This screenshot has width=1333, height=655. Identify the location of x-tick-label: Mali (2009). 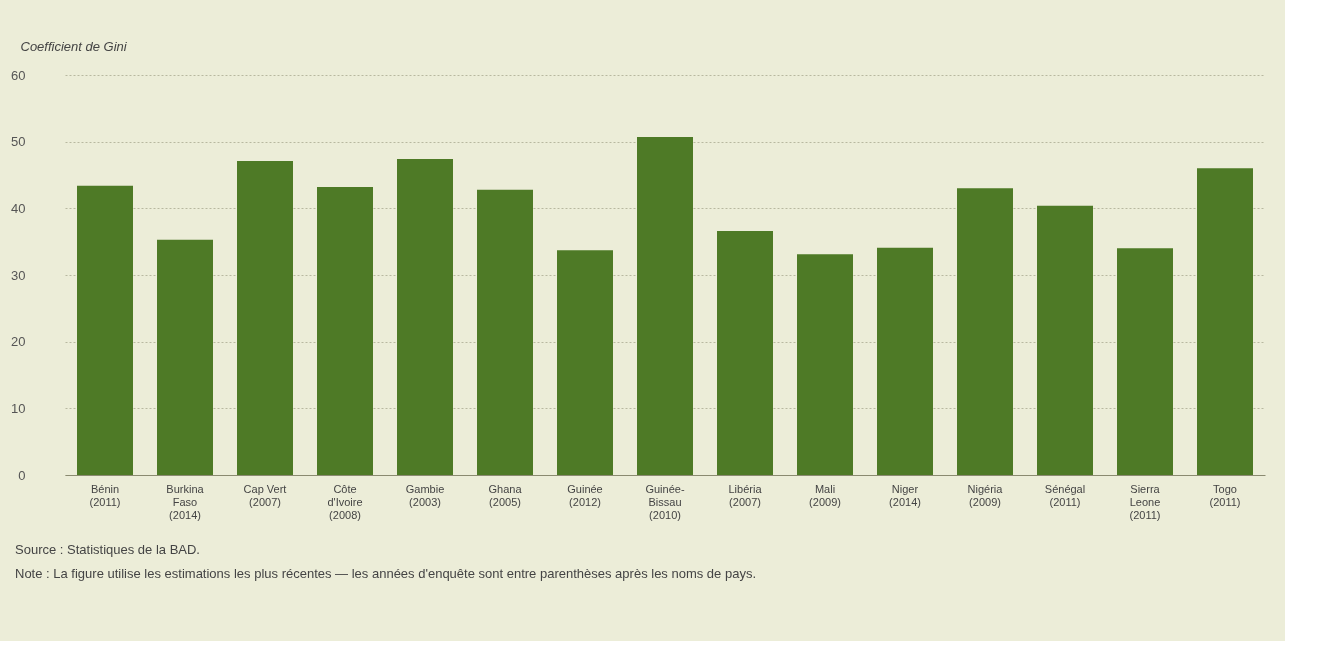
(825, 495).